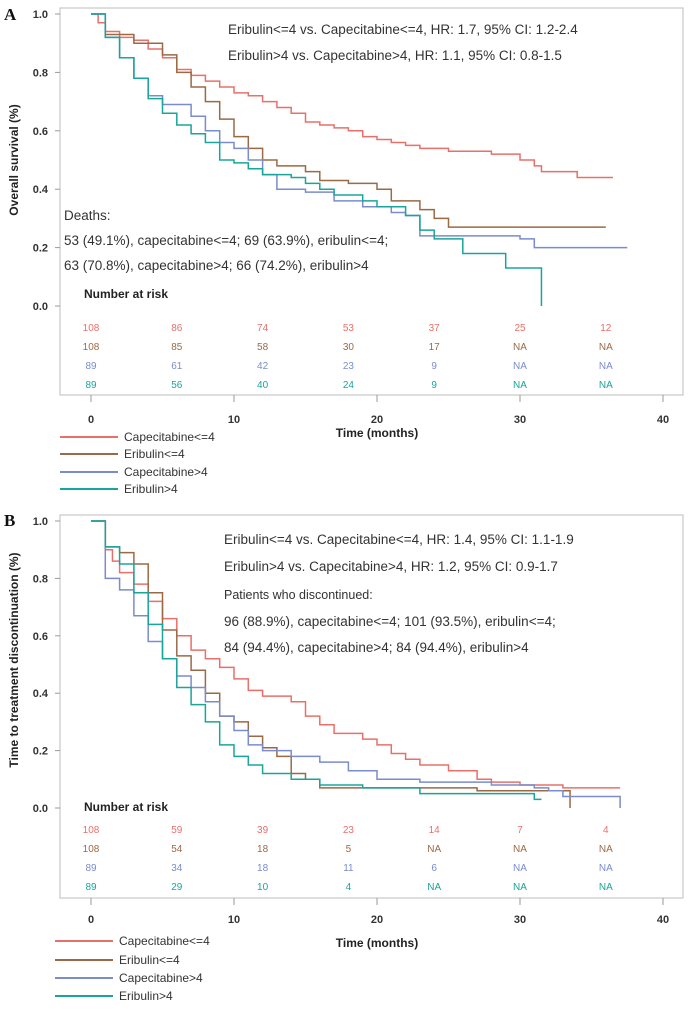  What do you see at coordinates (263, 328) in the screenshot?
I see `risk-cell: 74` at bounding box center [263, 328].